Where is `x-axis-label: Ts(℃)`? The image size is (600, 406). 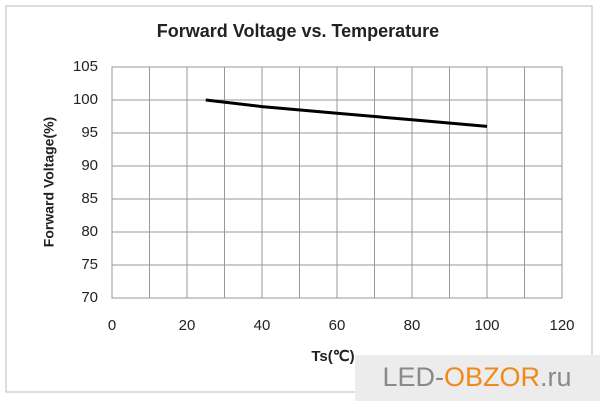 x-axis-label: Ts(℃) is located at coordinates (332, 356).